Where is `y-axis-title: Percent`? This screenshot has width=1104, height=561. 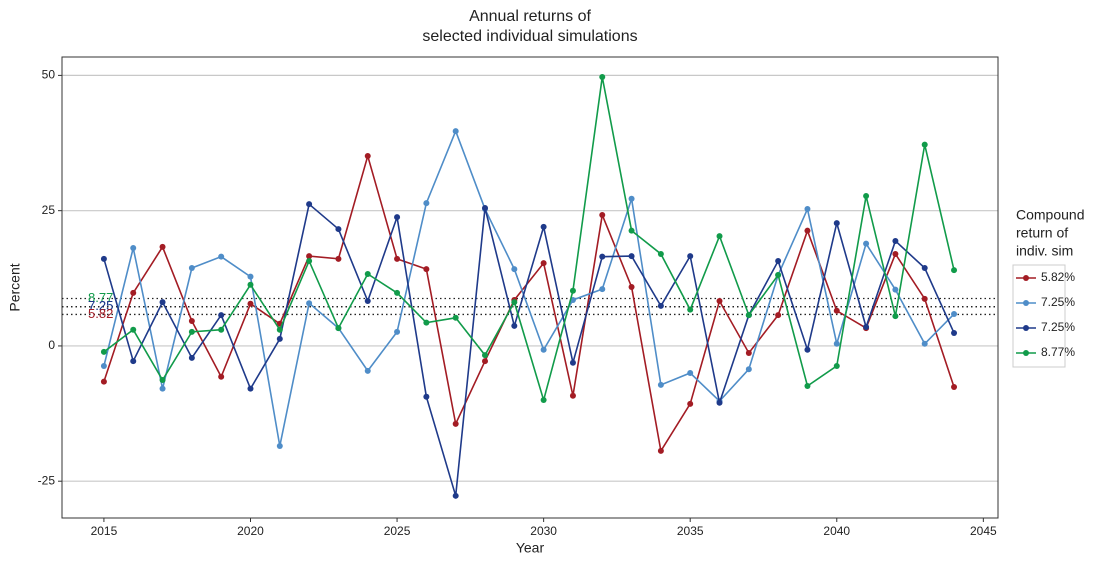 y-axis-title: Percent is located at coordinates (15, 287).